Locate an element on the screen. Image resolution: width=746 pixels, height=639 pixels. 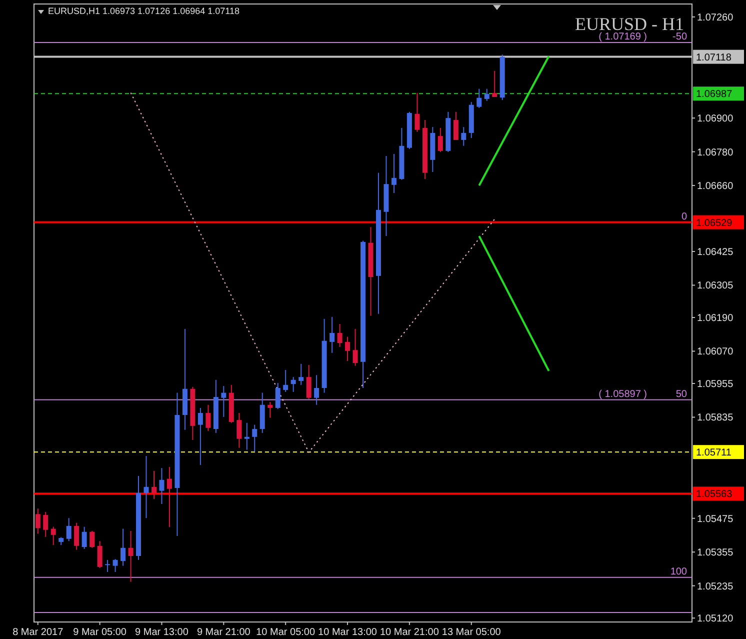
text: EURUSD - H1 is located at coordinates (629, 24).